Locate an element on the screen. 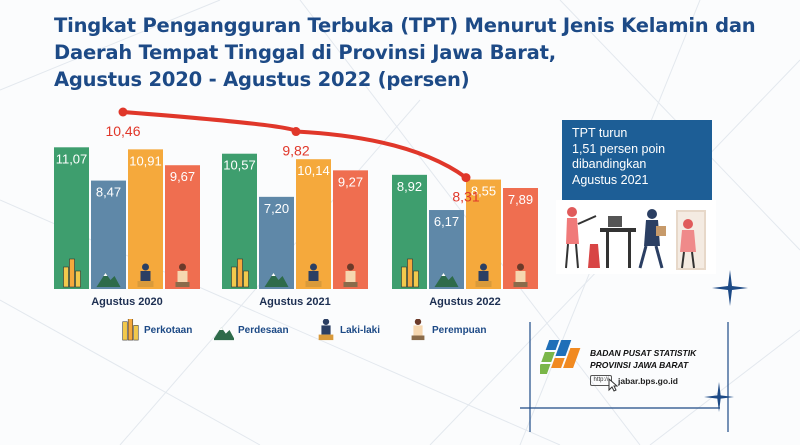 This screenshot has height=445, width=800. info-line: TPT turun is located at coordinates (600, 133).